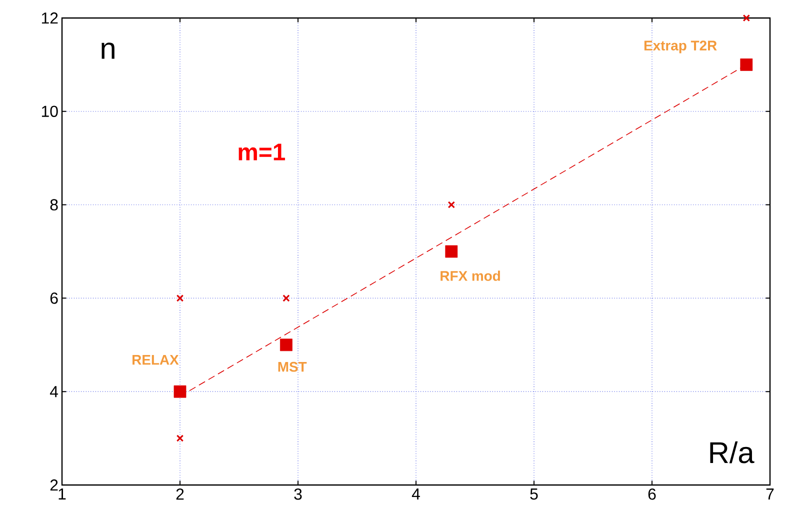  What do you see at coordinates (416, 494) in the screenshot?
I see `x-tick-label: 4` at bounding box center [416, 494].